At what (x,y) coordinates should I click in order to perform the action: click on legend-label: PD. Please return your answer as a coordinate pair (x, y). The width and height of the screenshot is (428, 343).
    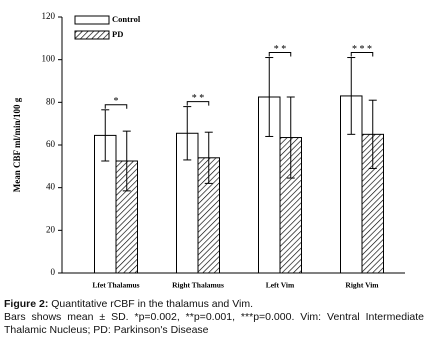
    Looking at the image, I should click on (117, 34).